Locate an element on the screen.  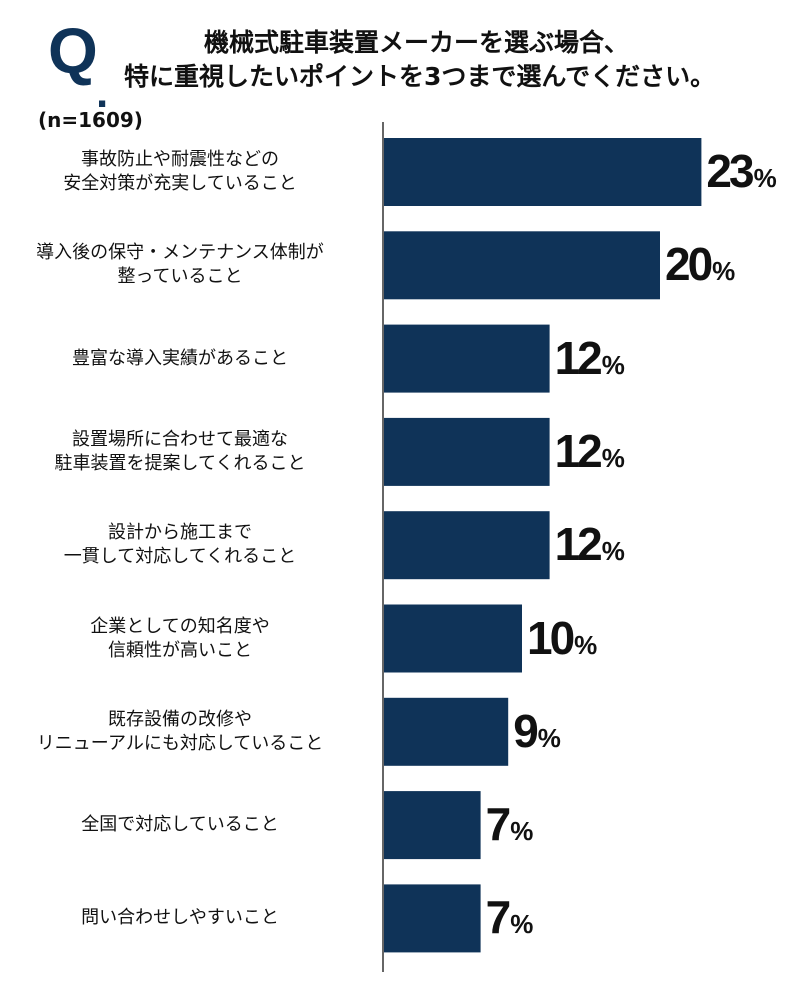
value-label-3: 12% is located at coordinates (590, 358).